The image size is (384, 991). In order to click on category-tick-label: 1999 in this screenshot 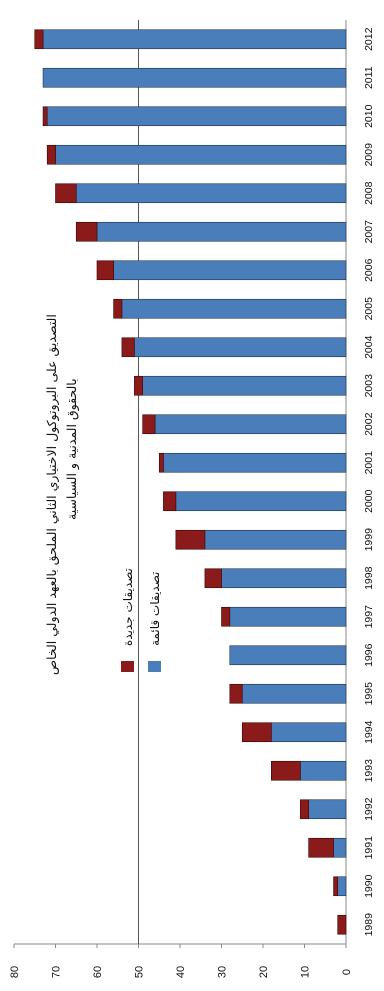, I will do `click(369, 540)`.